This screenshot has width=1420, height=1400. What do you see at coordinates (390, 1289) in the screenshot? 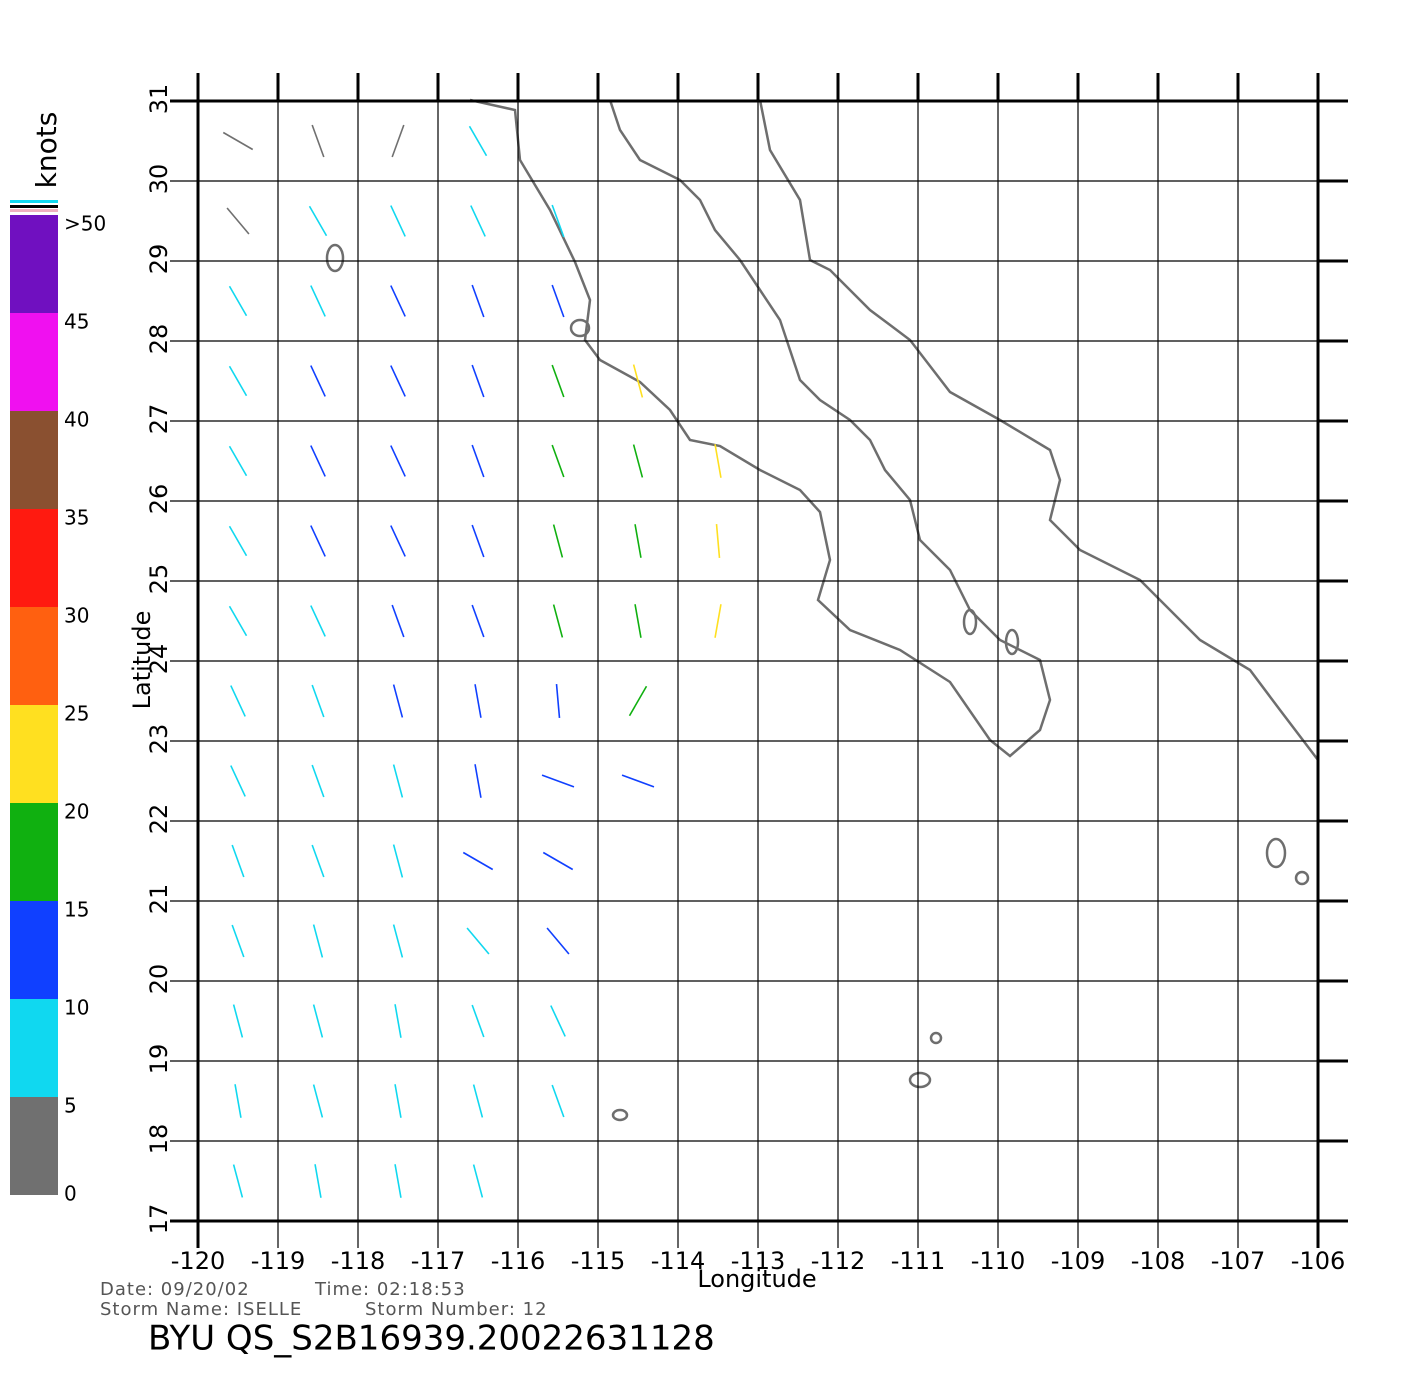
I see `time: Time: 02:18:53` at bounding box center [390, 1289].